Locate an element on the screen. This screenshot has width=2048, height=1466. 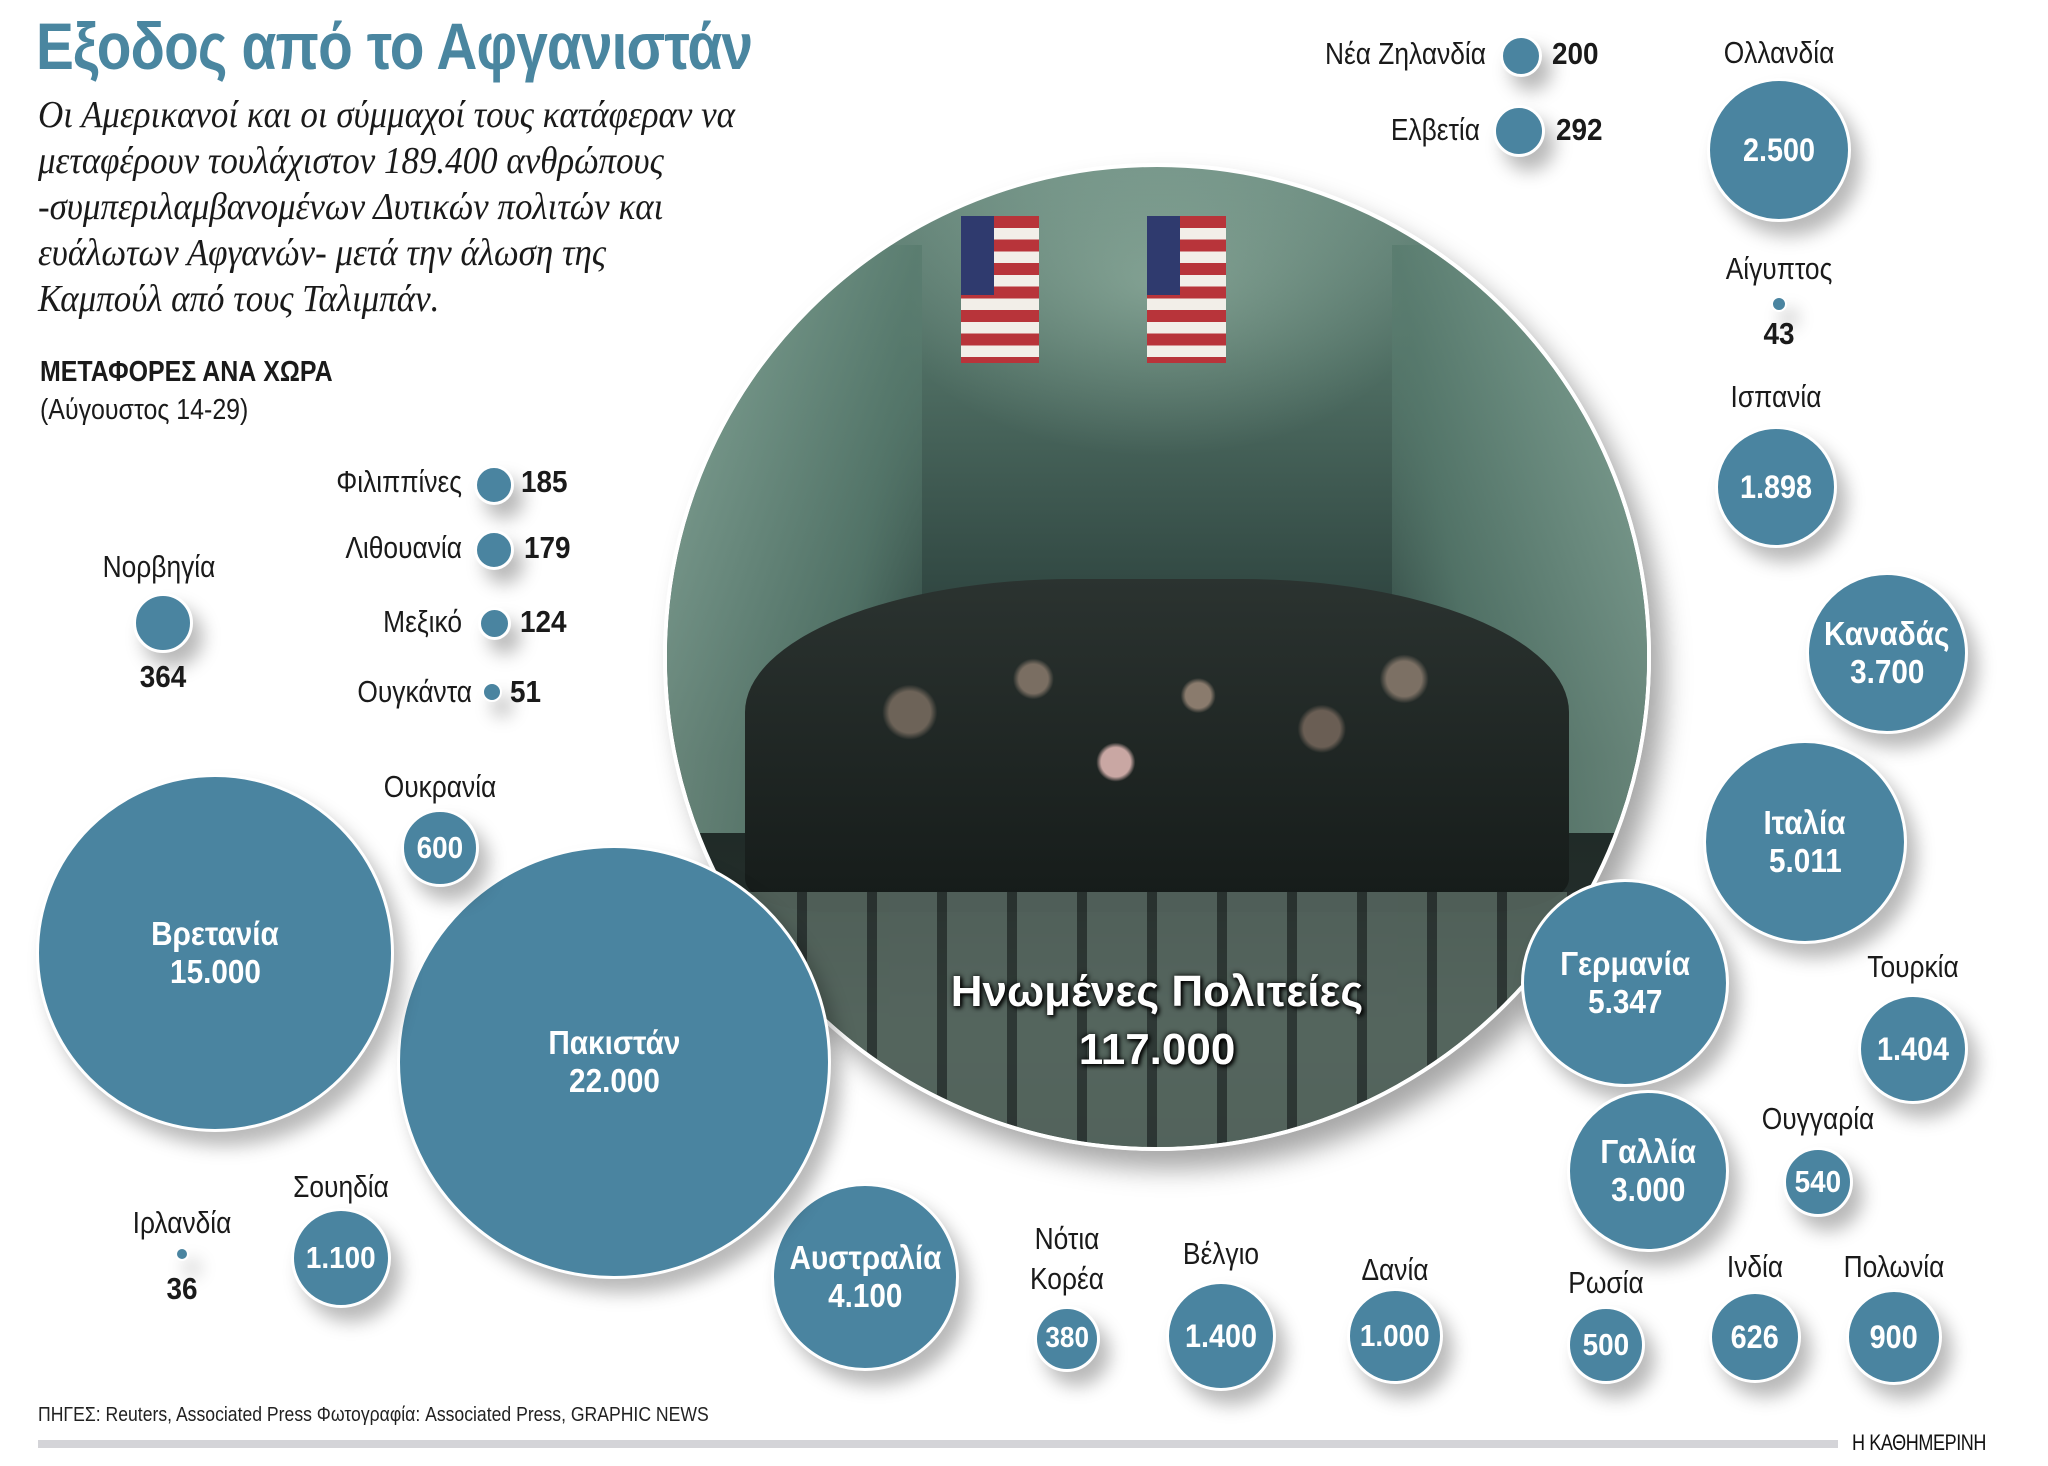
bubble-fr: Γαλλία 3.000 is located at coordinates (1648, 1171).